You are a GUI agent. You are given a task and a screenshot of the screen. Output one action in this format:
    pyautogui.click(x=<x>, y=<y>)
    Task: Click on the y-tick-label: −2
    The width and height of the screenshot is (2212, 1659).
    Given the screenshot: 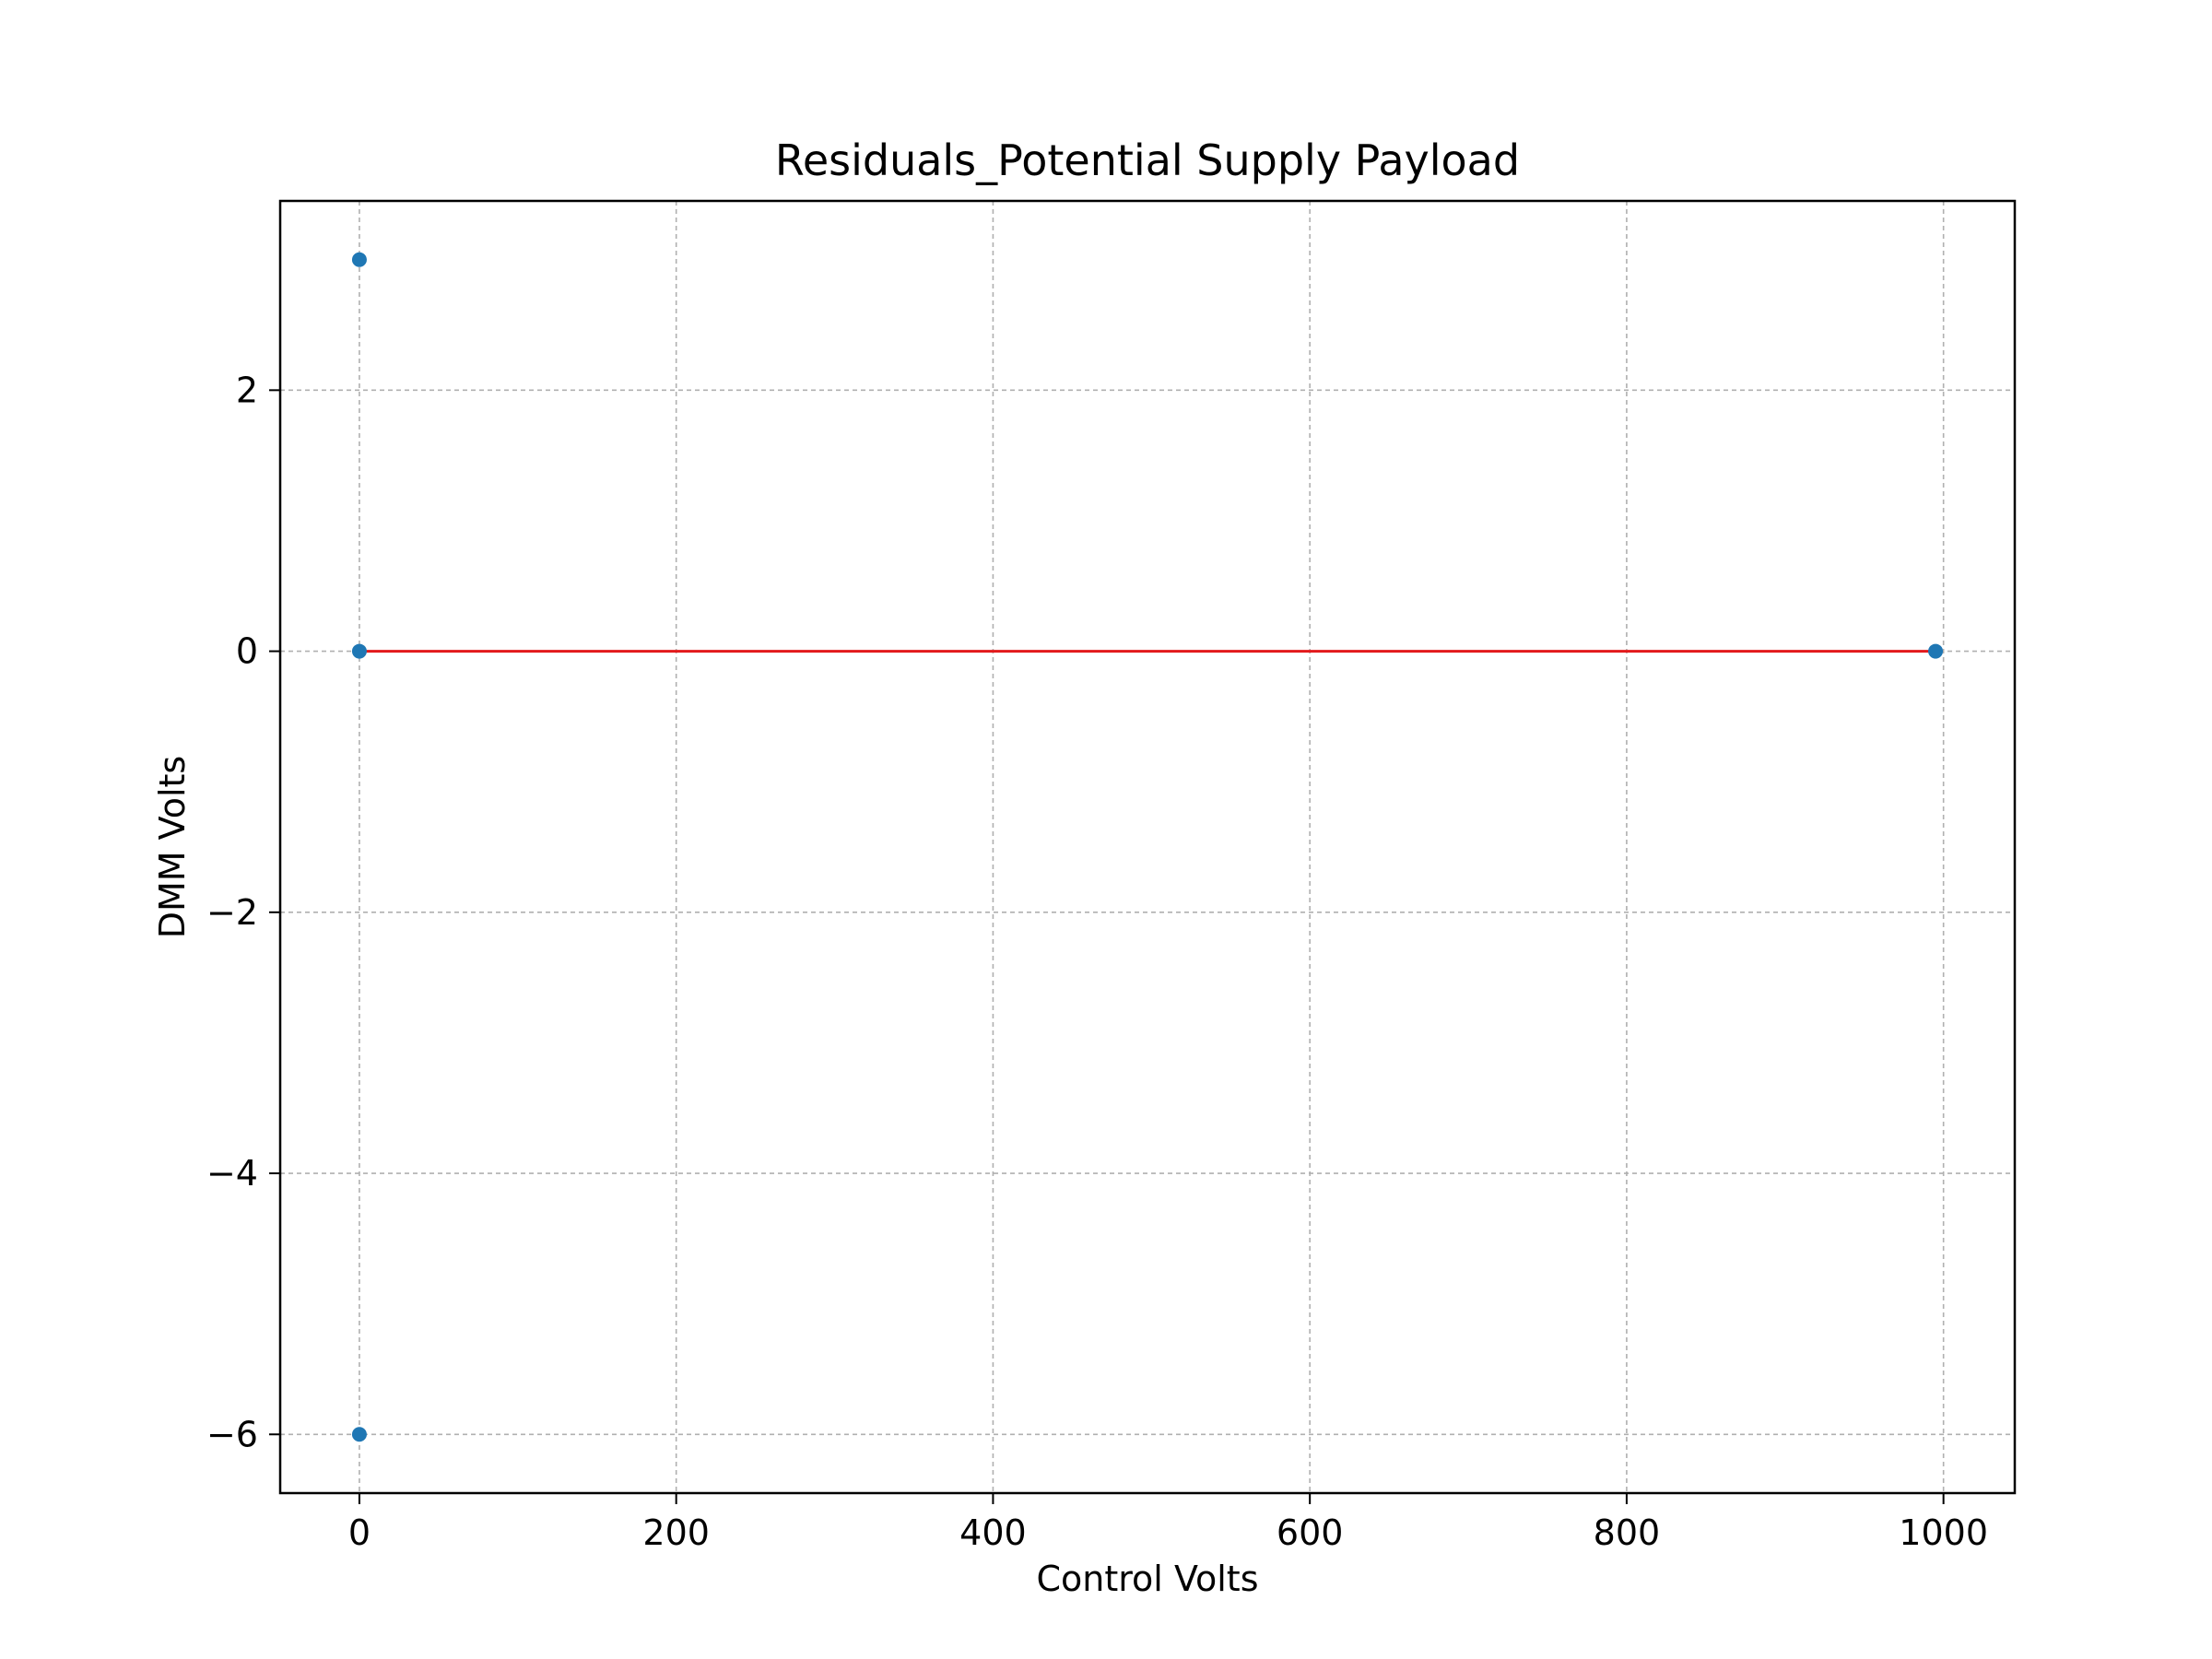 What is the action you would take?
    pyautogui.click(x=232, y=912)
    